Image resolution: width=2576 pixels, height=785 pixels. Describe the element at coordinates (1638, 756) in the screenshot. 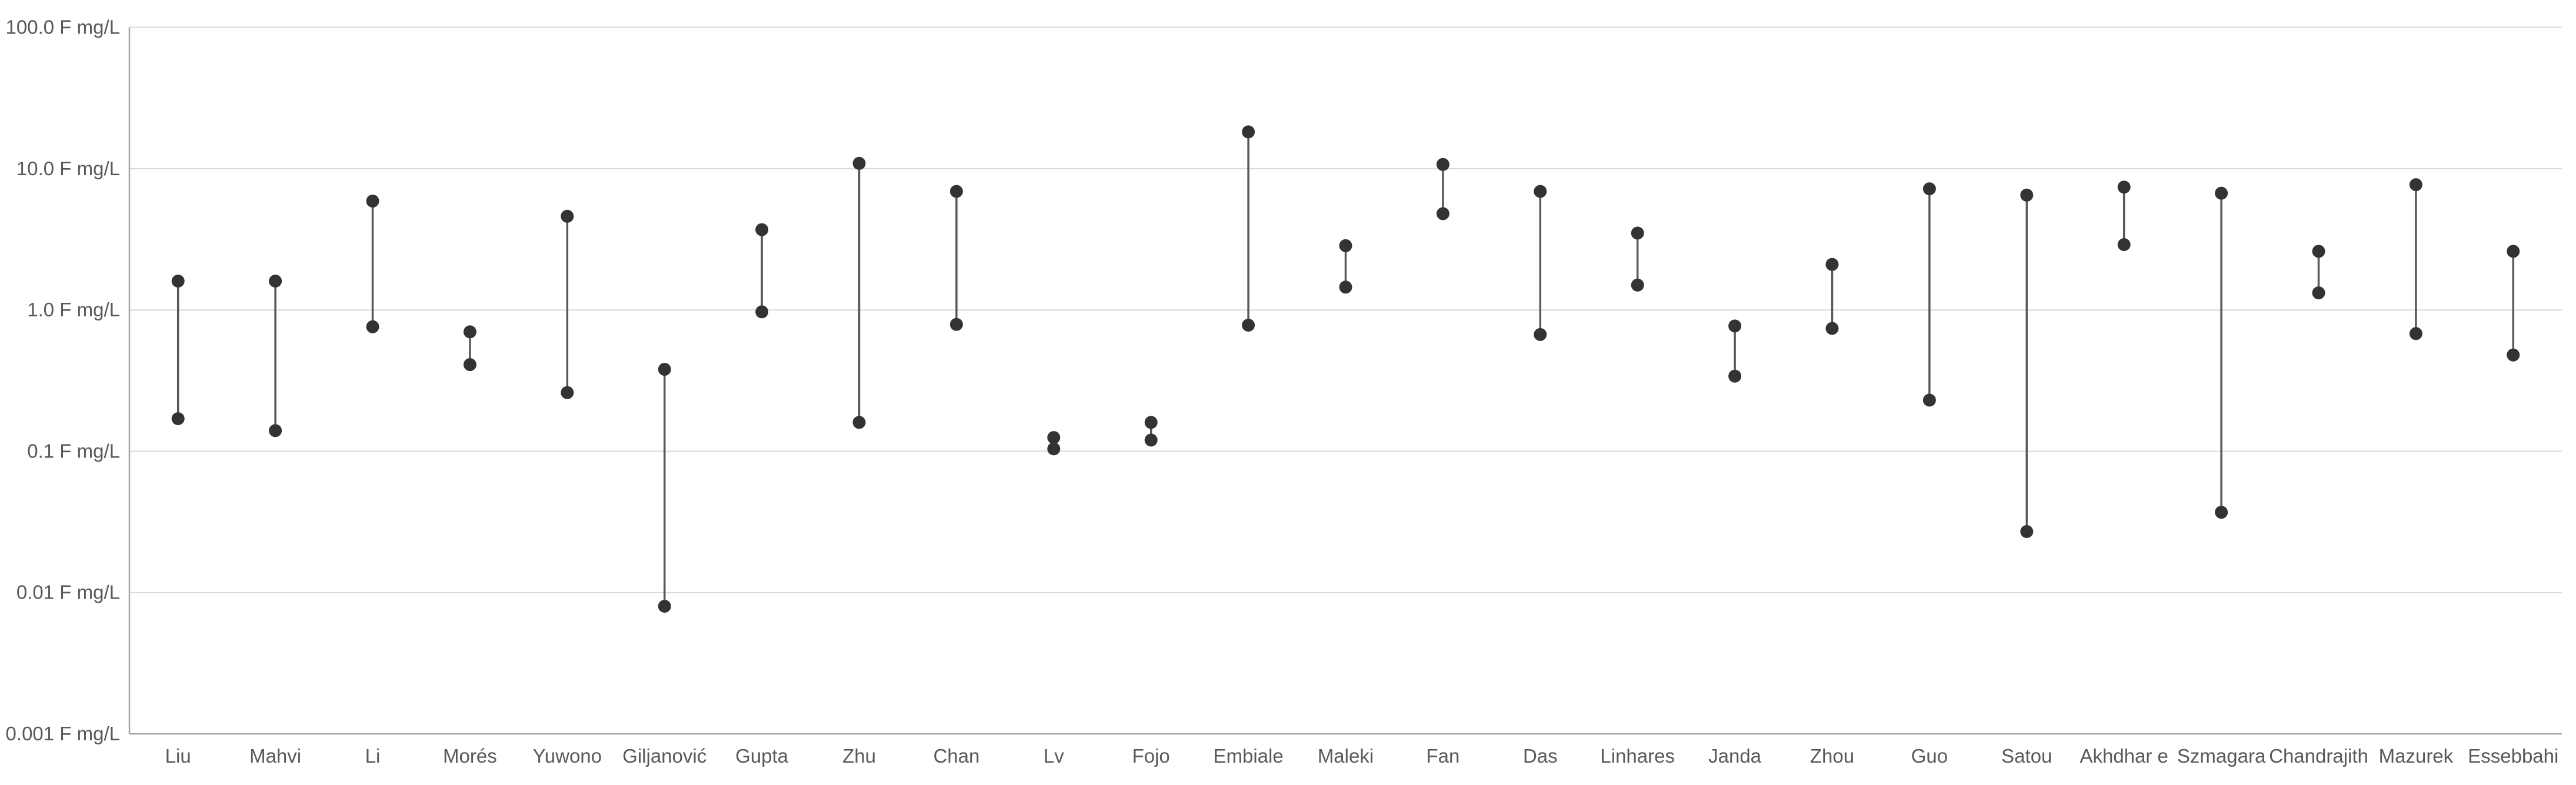

I see `x-axis-category-label: Linhares` at that location.